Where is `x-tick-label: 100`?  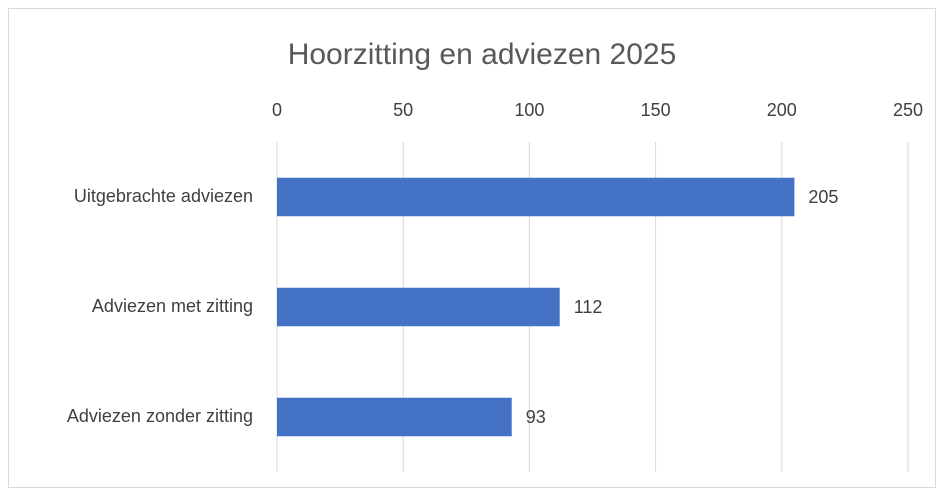 x-tick-label: 100 is located at coordinates (529, 110).